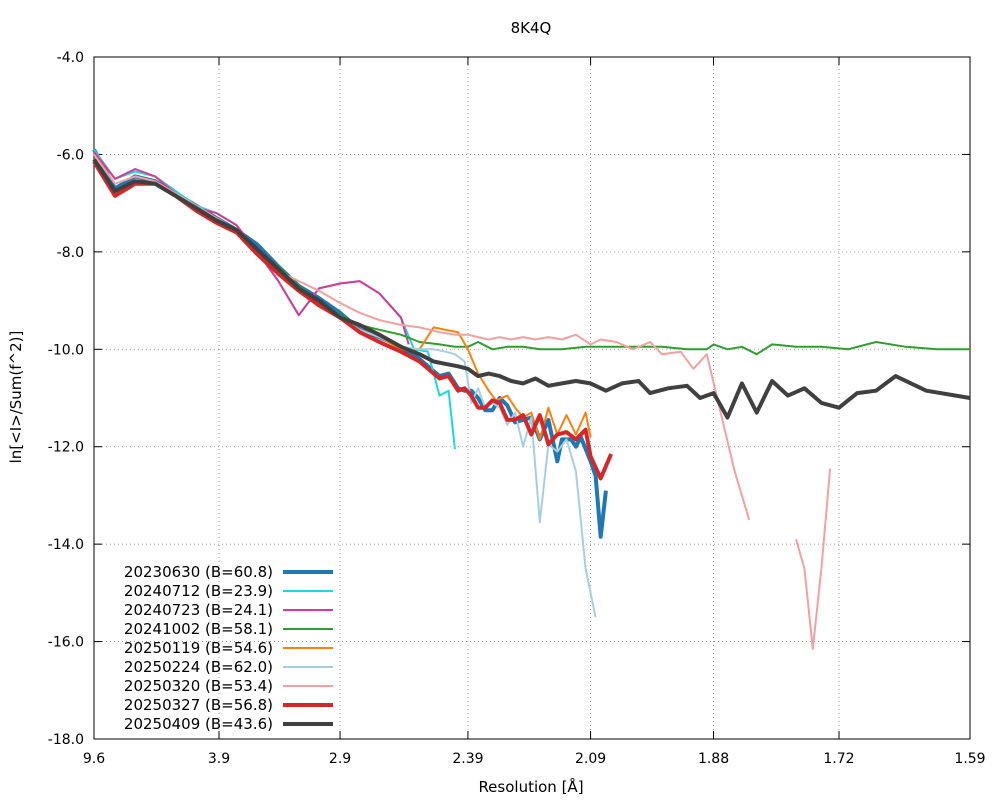 Image resolution: width=1000 pixels, height=800 pixels. Describe the element at coordinates (70, 58) in the screenshot. I see `y-tick-label: -4.0` at that location.